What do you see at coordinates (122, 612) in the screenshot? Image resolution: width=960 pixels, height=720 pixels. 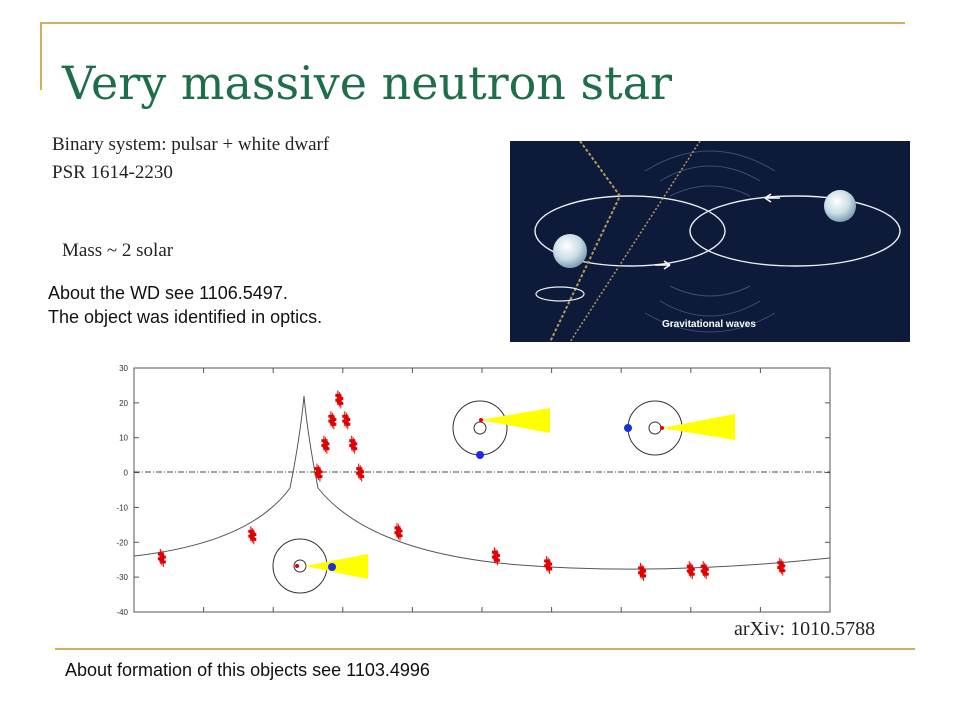 I see `y-tick-label: -40` at bounding box center [122, 612].